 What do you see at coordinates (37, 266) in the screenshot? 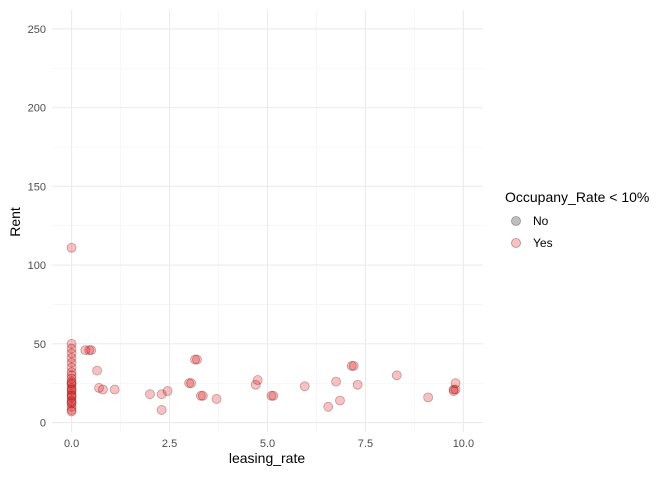
I see `y-tick-label: 100` at bounding box center [37, 266].